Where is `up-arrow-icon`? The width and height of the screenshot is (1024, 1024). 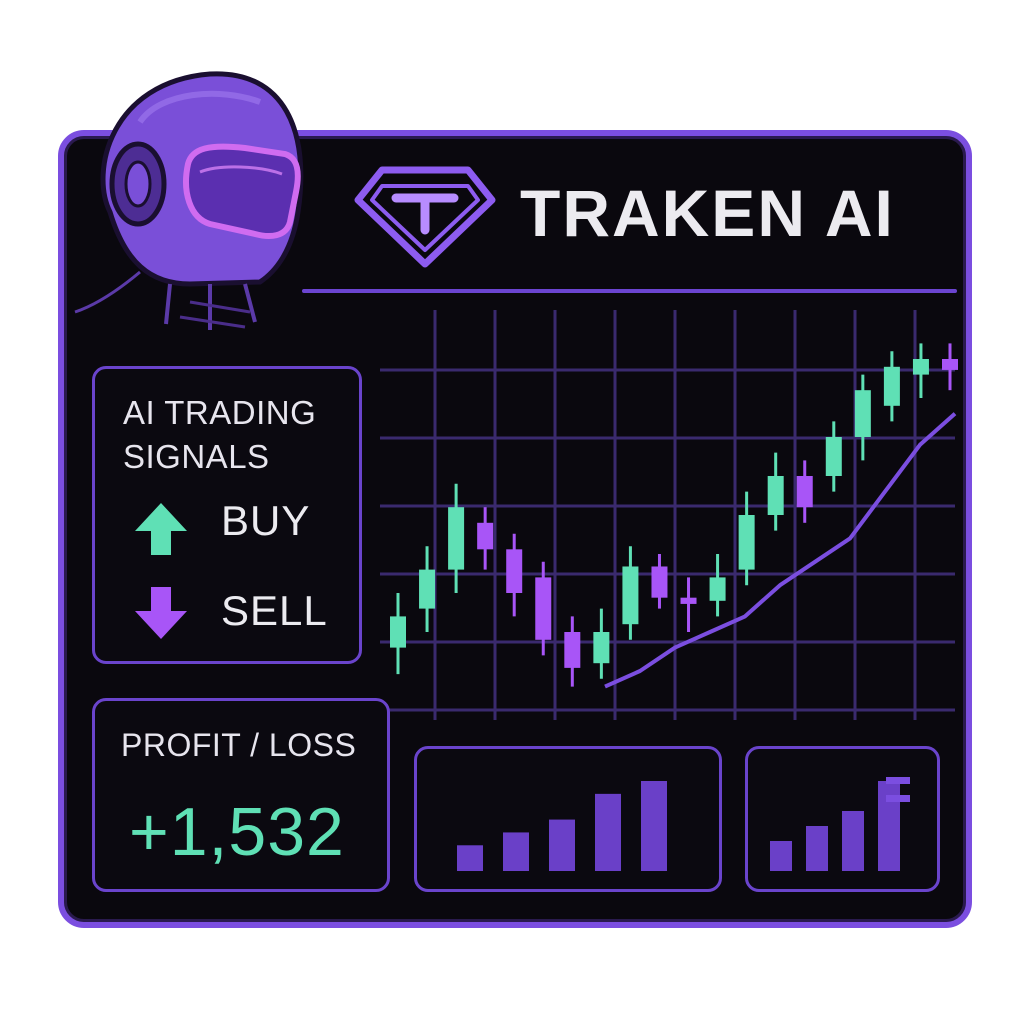
up-arrow-icon is located at coordinates (161, 529).